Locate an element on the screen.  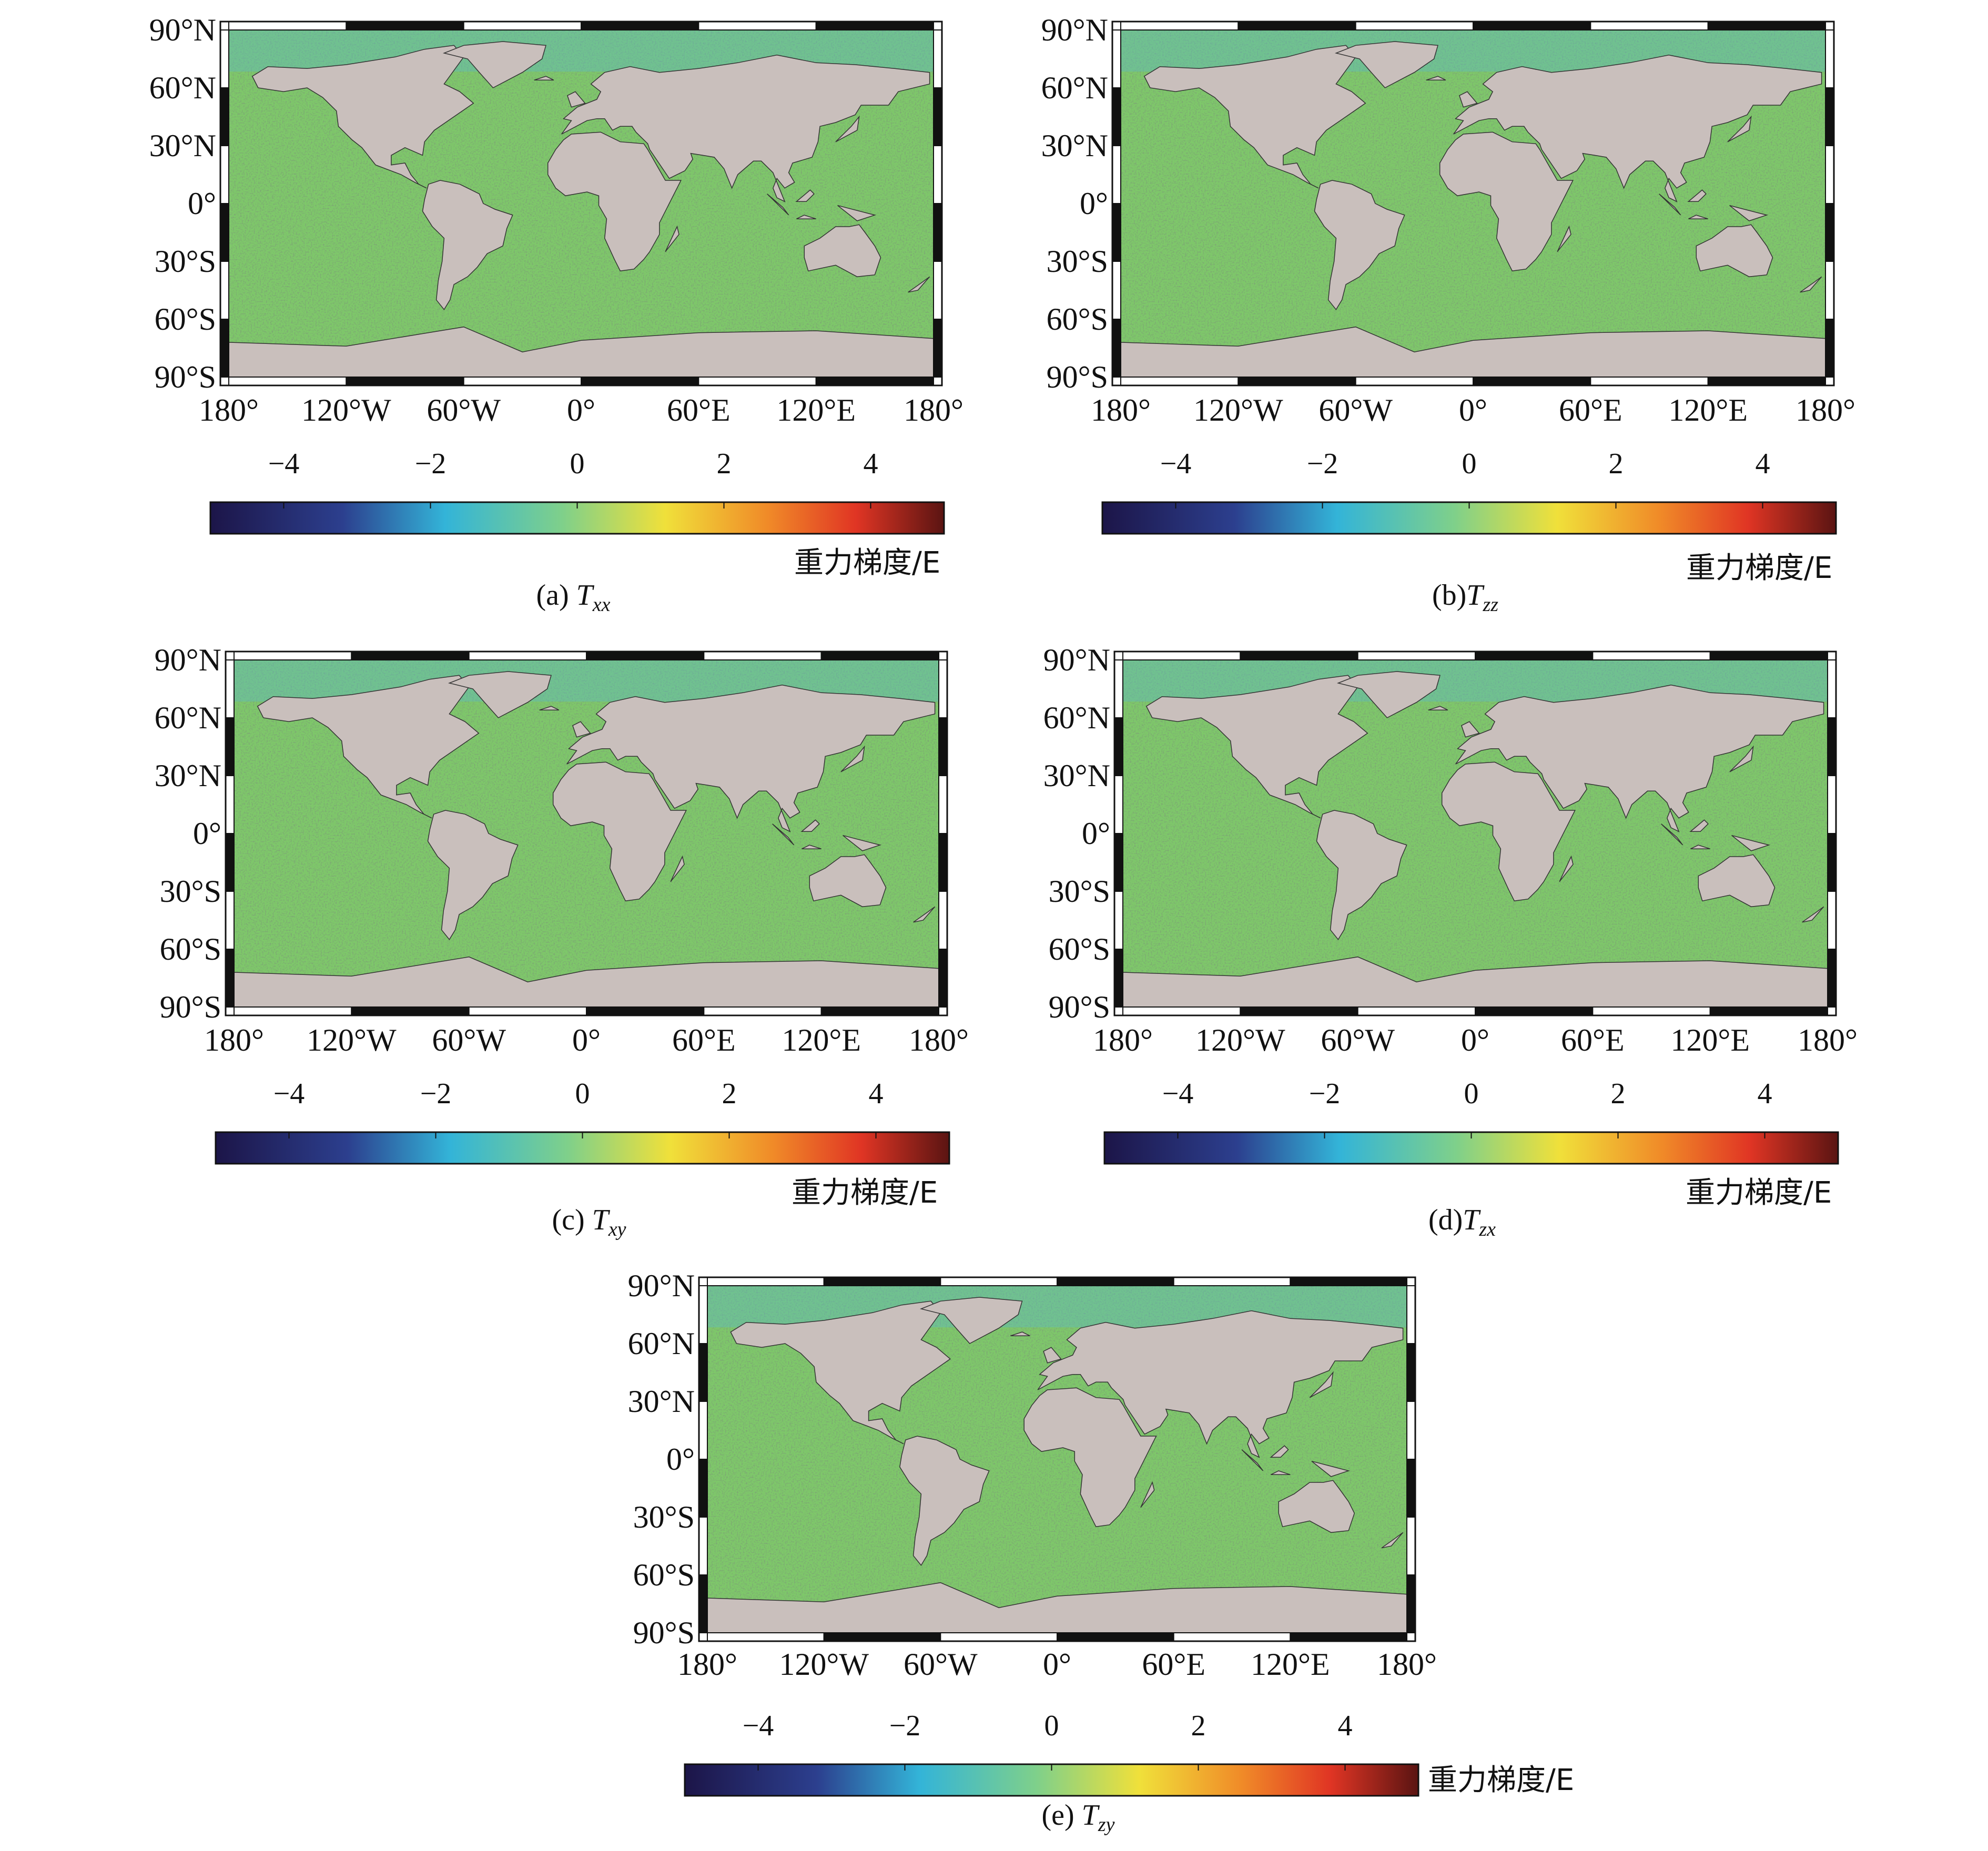
caption-subscript: xx is located at coordinates (601, 605).